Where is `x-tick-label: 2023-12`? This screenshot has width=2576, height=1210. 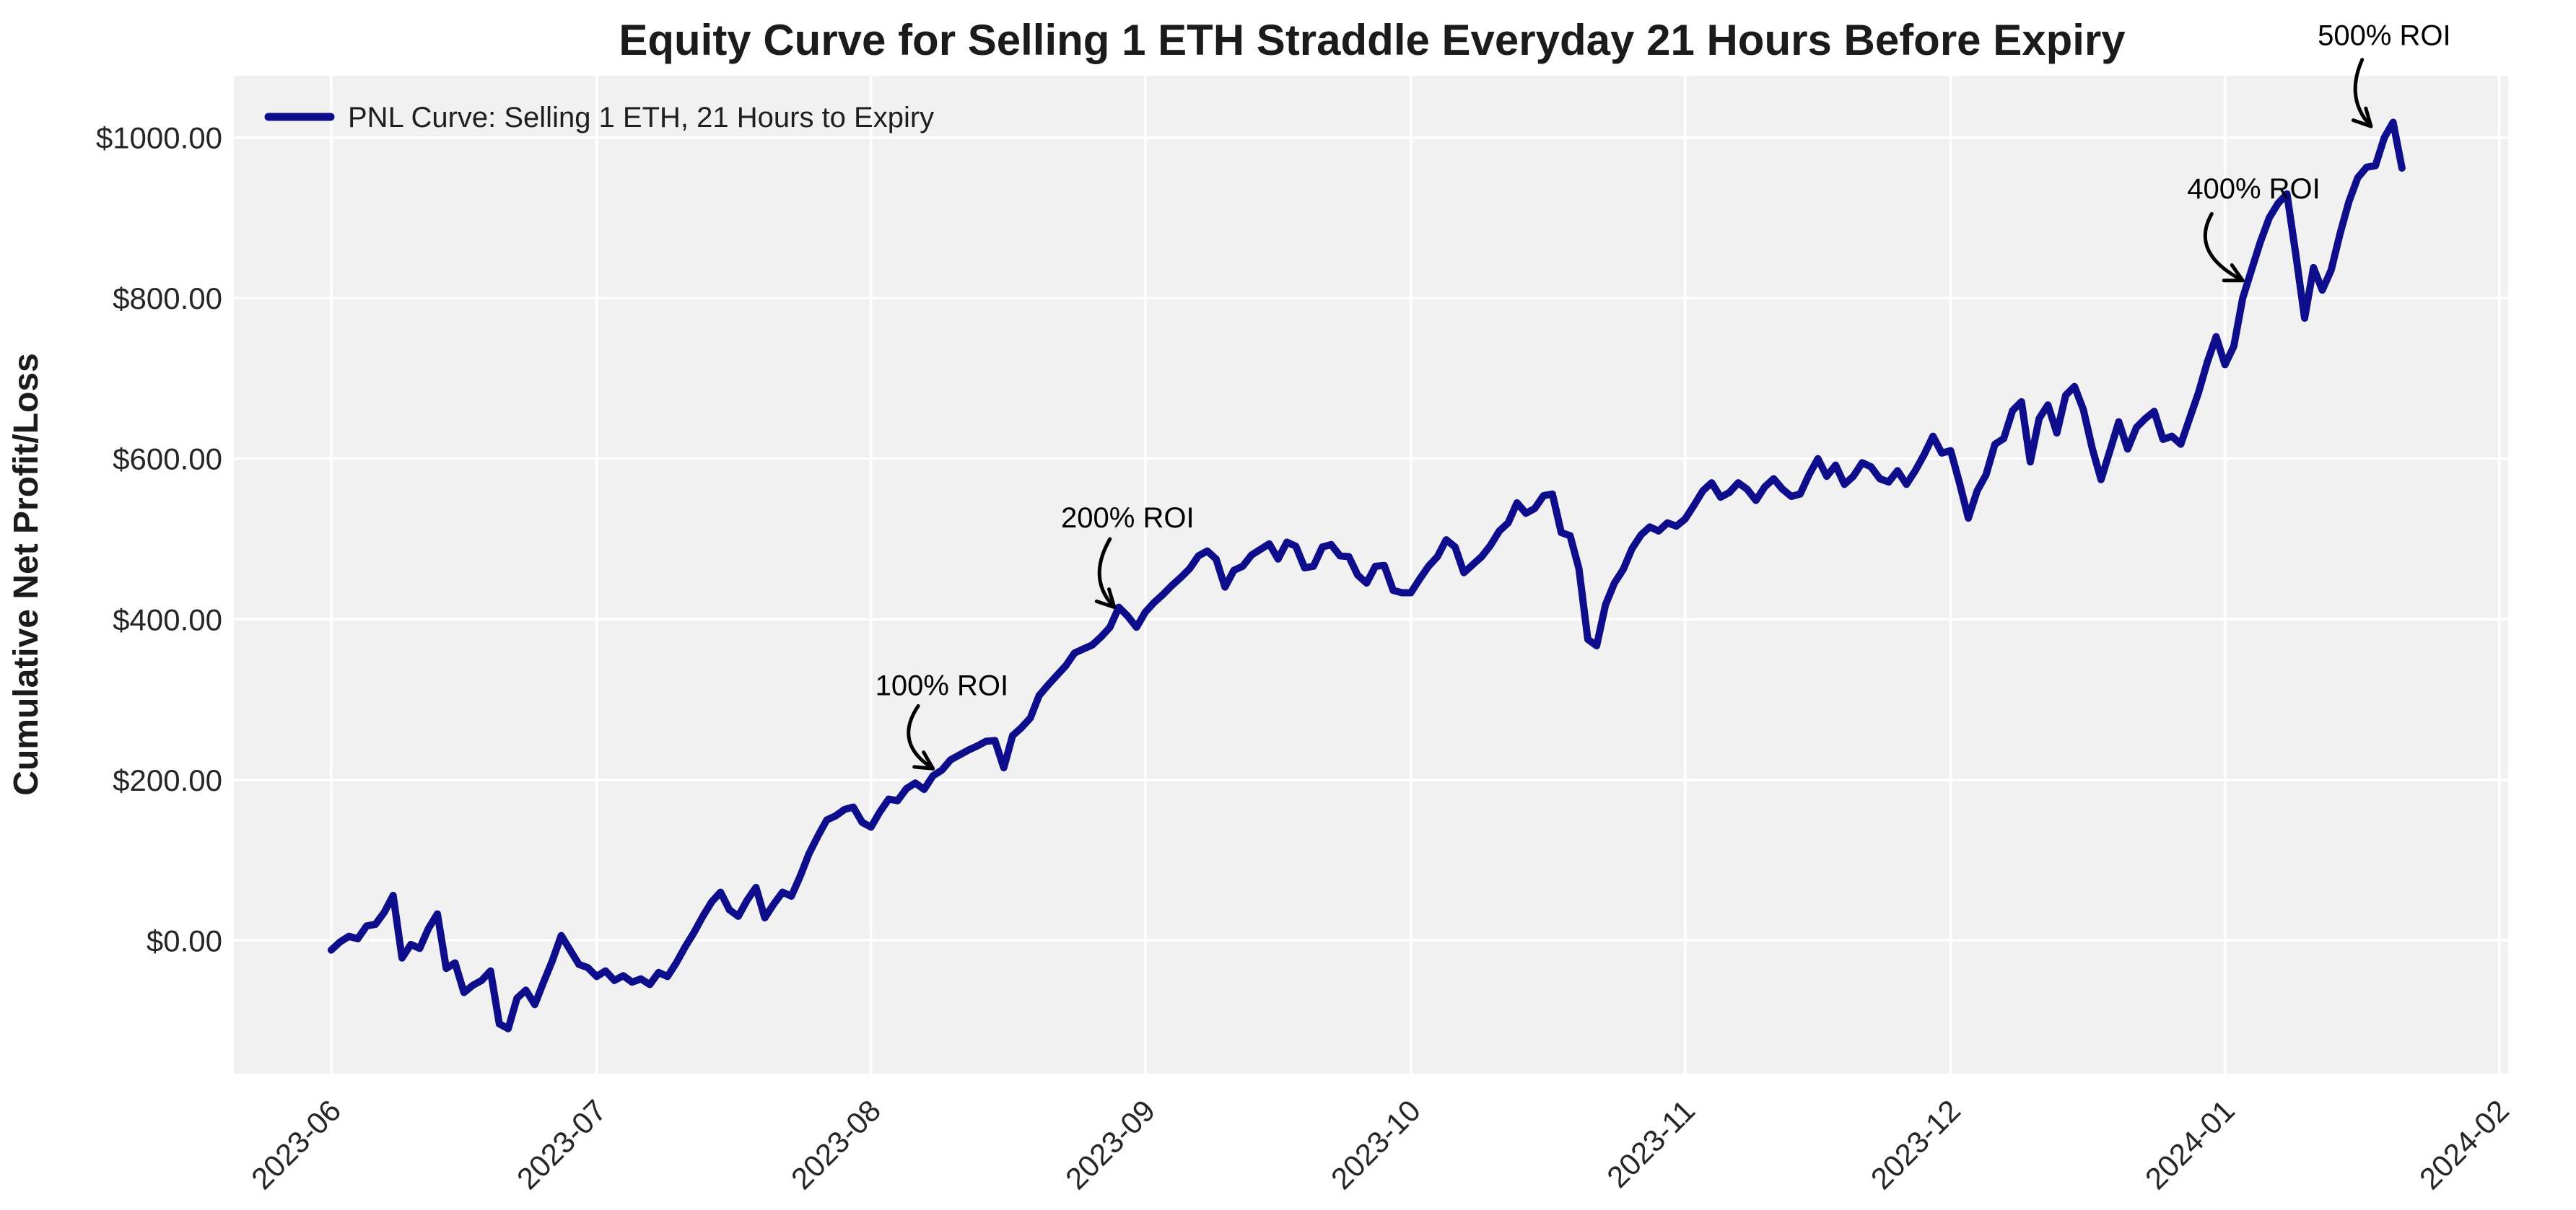 x-tick-label: 2023-12 is located at coordinates (1915, 1144).